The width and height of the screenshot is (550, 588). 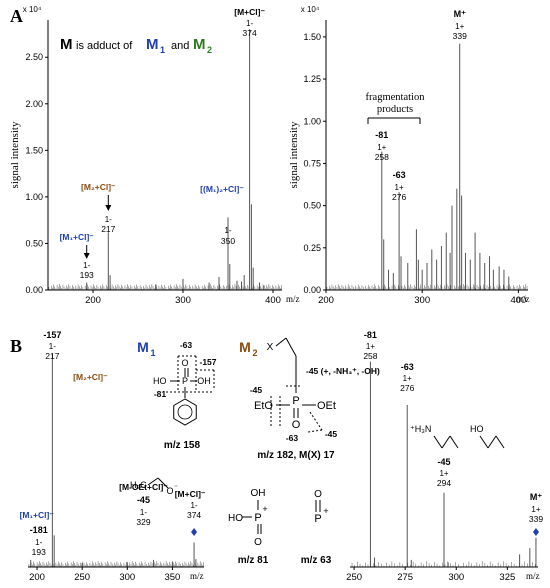 What do you see at coordinates (536, 519) in the screenshot?
I see `label-b-m-plus-mz: 339` at bounding box center [536, 519].